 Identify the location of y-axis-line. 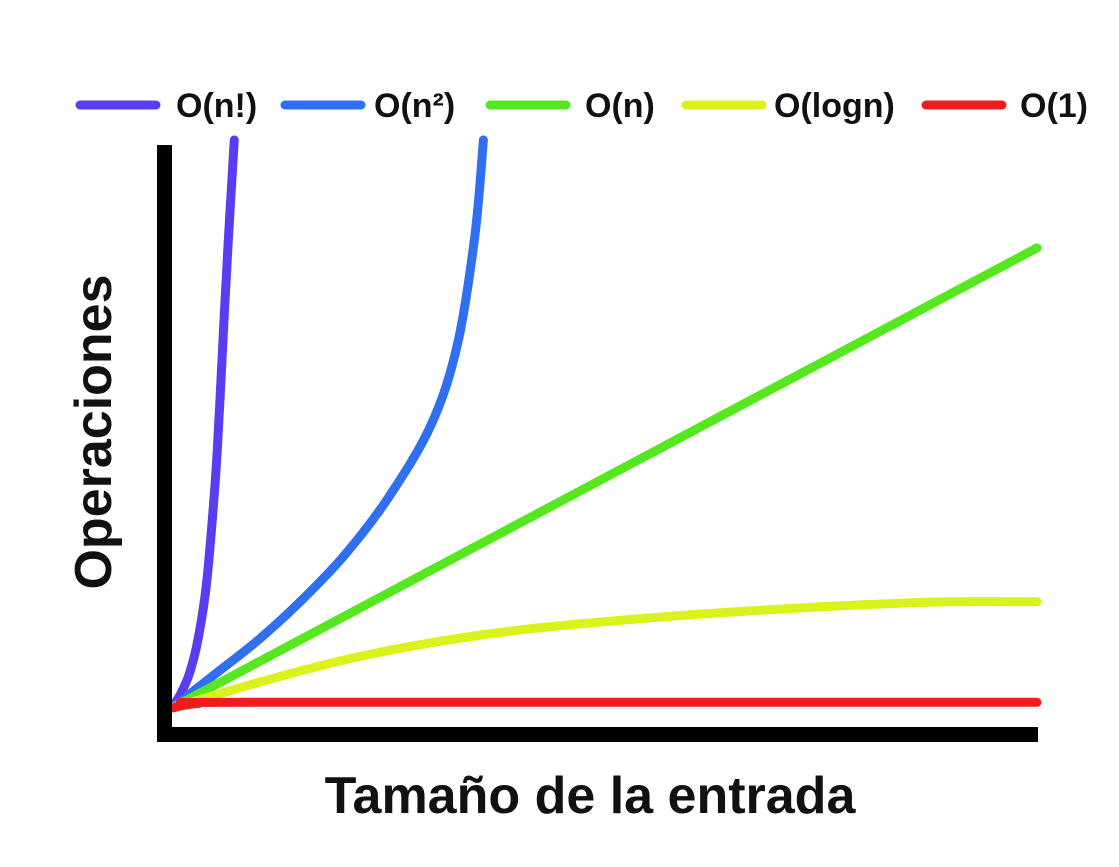
(164, 443).